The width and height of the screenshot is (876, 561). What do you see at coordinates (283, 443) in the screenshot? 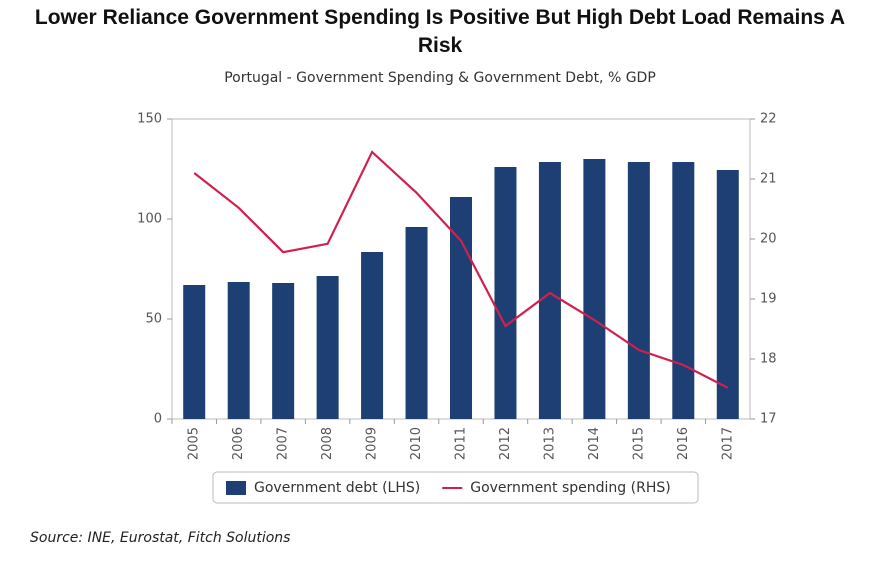
I see `x-tick-label: 2007` at bounding box center [283, 443].